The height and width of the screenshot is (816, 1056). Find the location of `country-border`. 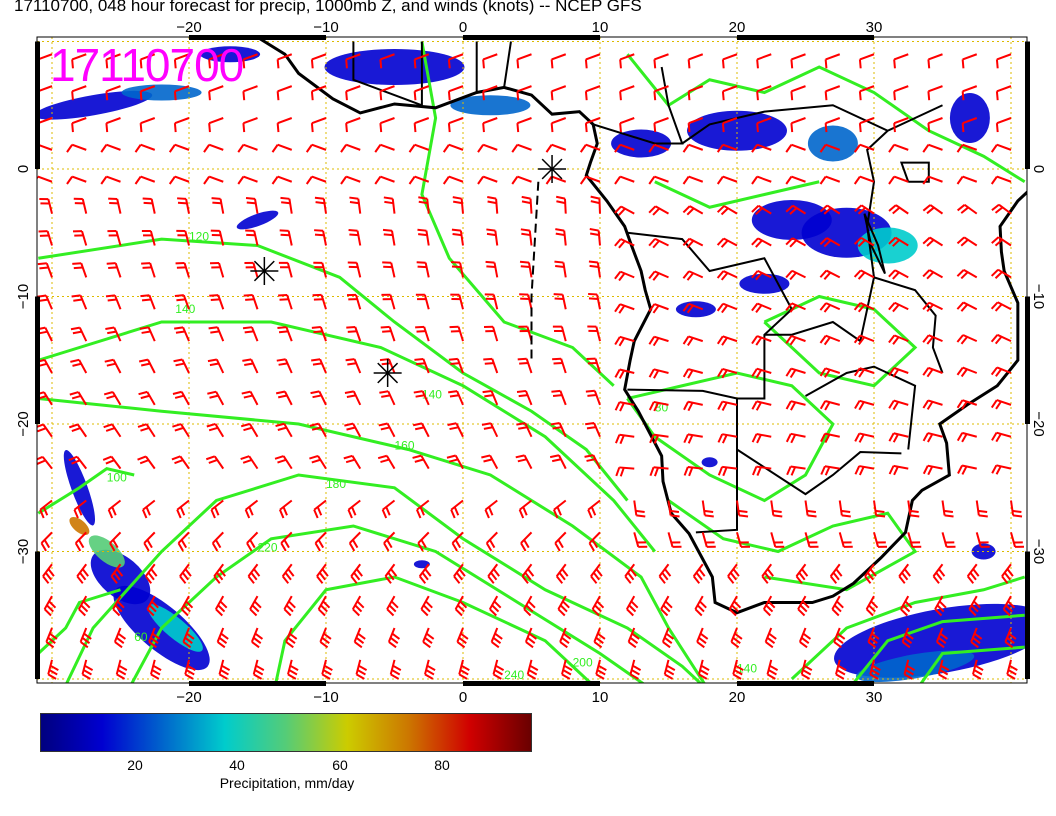

country-border is located at coordinates (785, 124).